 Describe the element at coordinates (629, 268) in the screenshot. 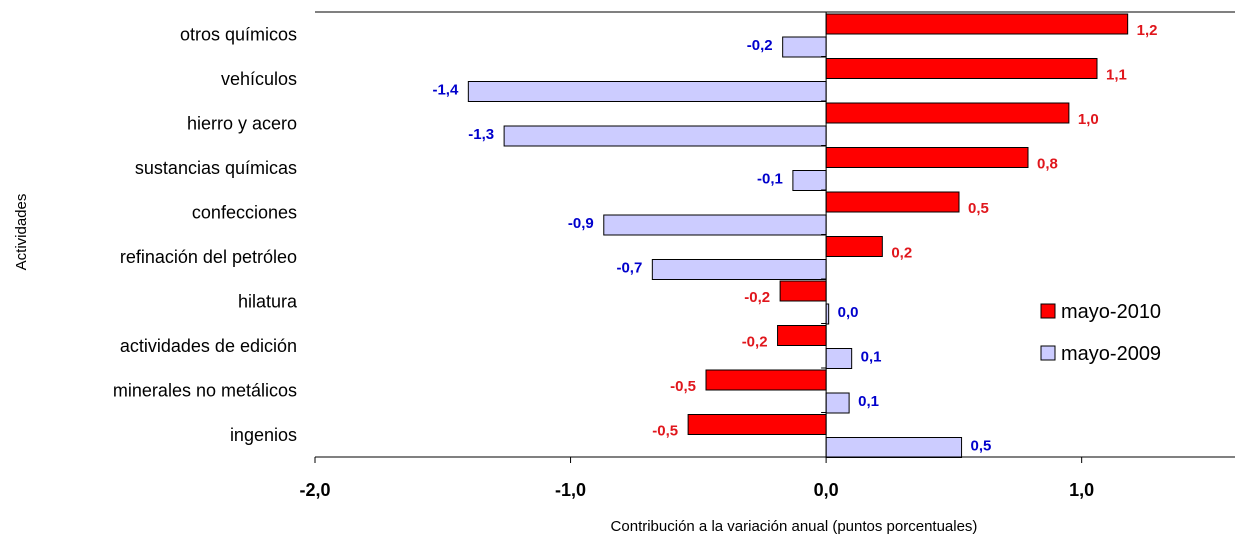

I see `data-label: -0,7` at that location.